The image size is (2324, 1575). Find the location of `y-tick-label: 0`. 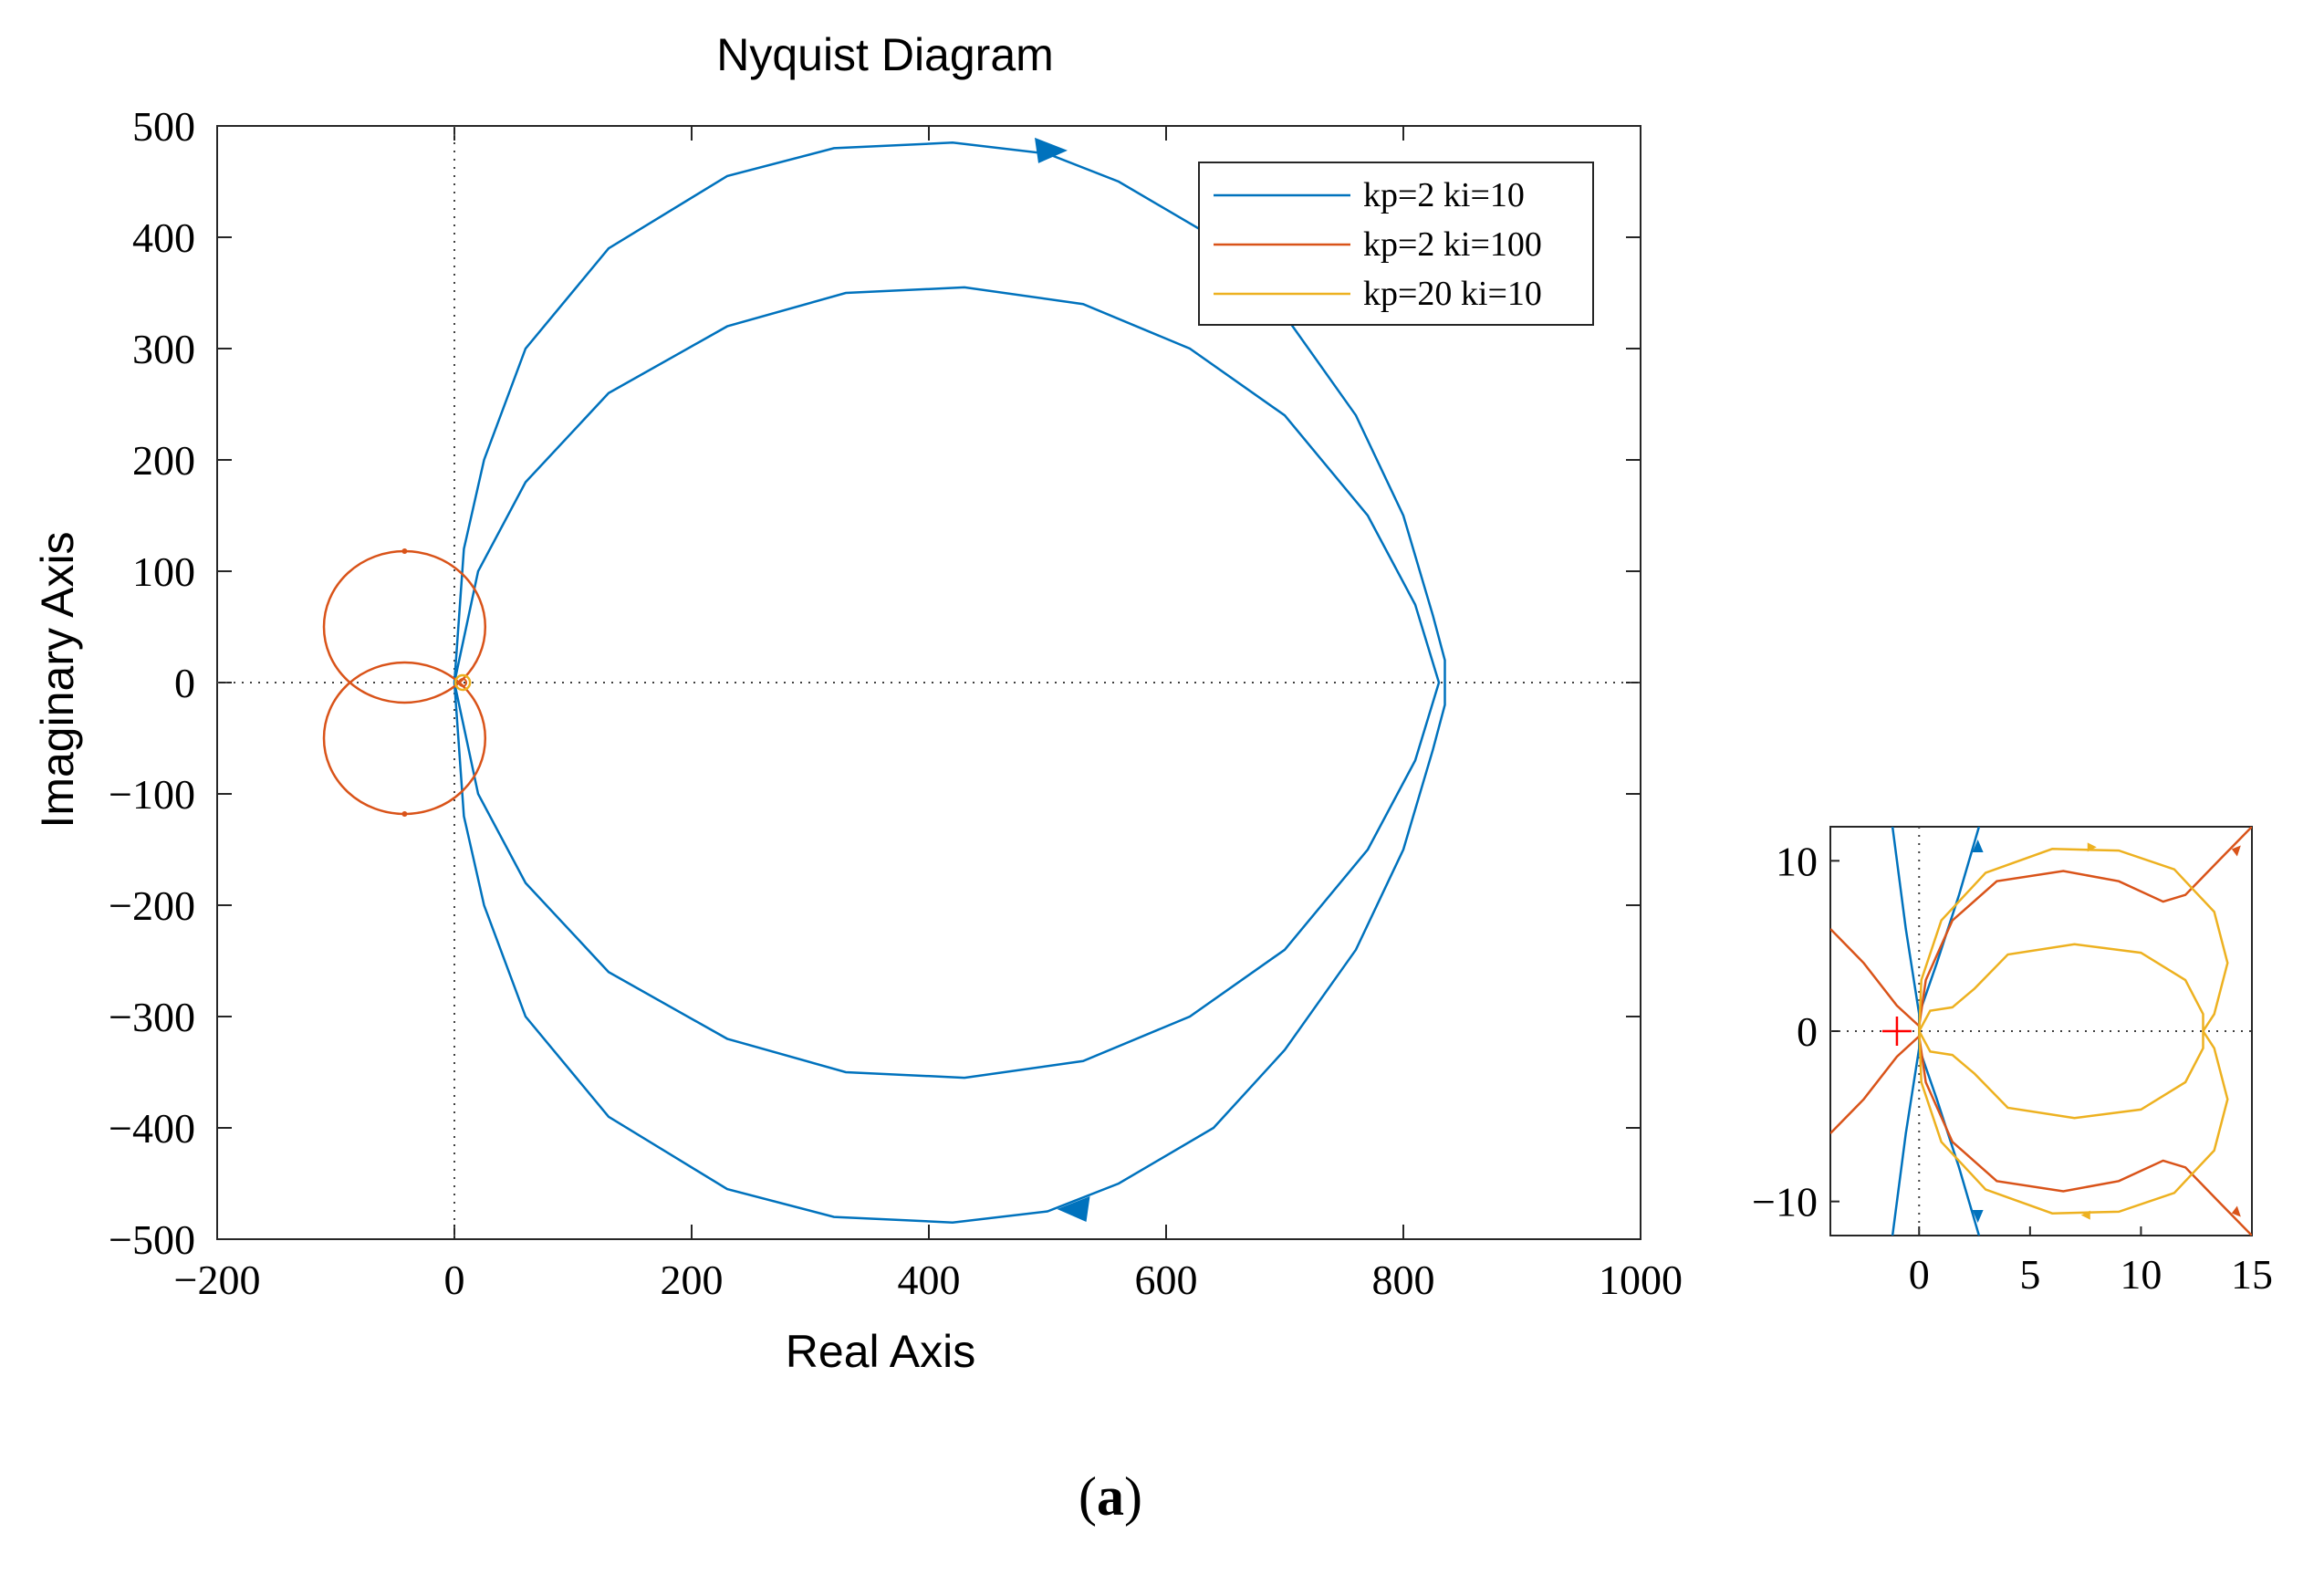

y-tick-label: 0 is located at coordinates (184, 683).